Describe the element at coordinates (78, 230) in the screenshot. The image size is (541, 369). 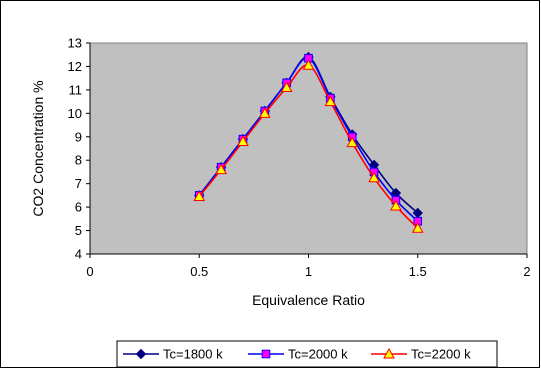
I see `y-tick-label: 5` at that location.